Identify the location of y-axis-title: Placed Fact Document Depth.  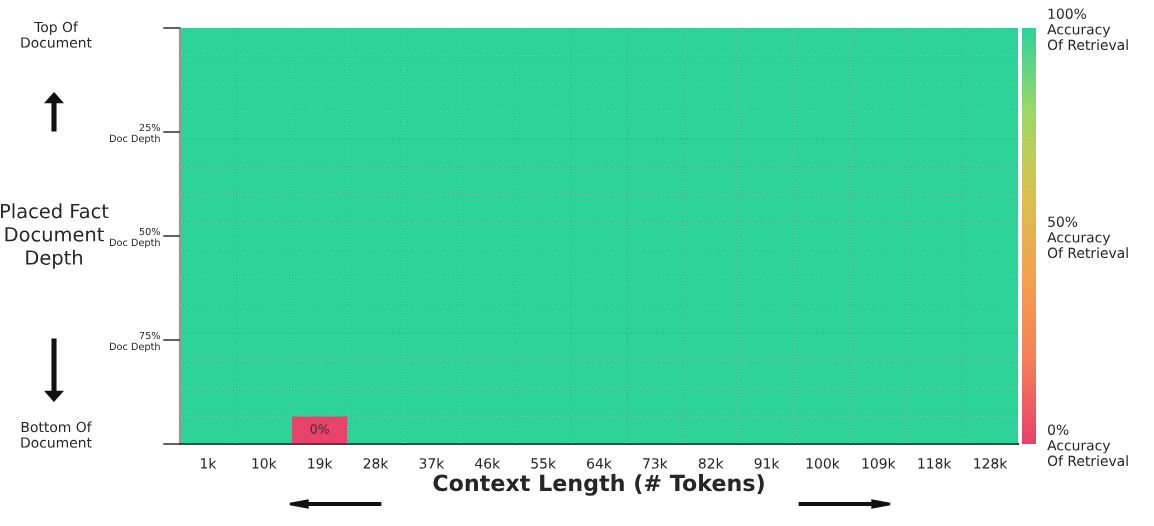
(54, 236).